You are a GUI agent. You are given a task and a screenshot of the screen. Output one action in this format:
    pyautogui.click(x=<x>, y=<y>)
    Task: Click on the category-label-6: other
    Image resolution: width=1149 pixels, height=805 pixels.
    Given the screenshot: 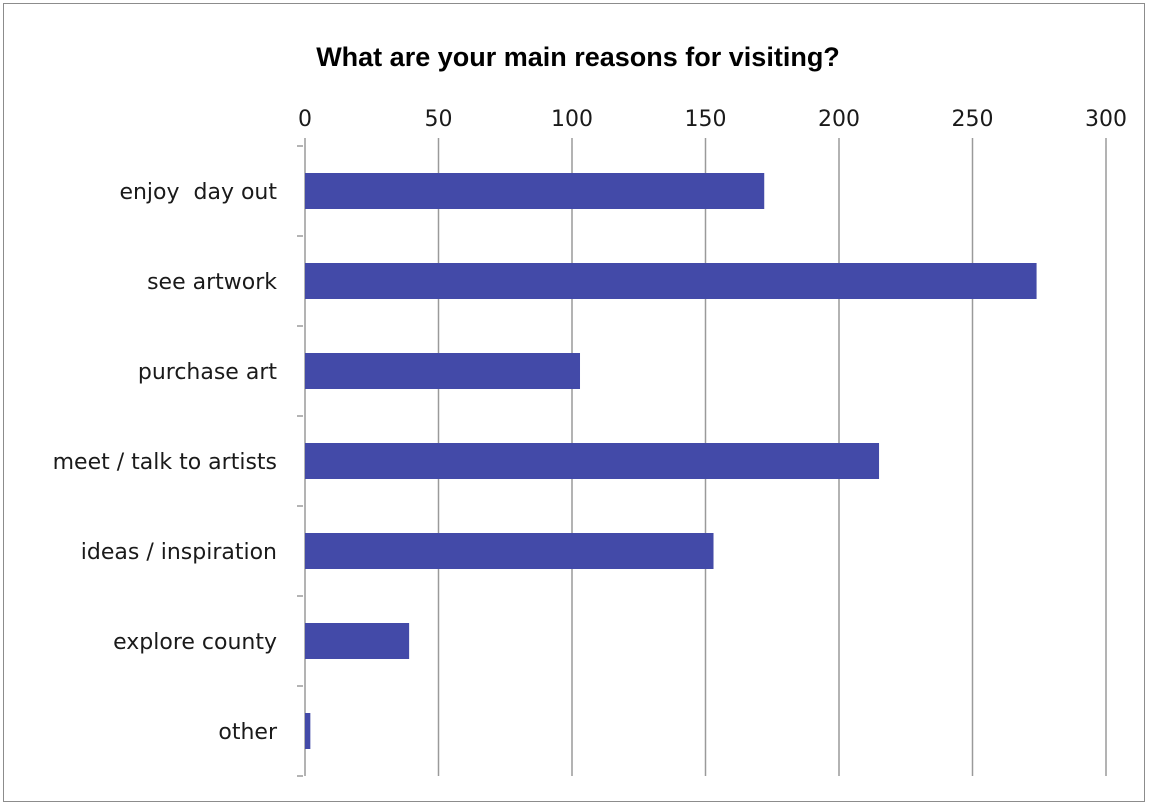 What is the action you would take?
    pyautogui.click(x=248, y=732)
    